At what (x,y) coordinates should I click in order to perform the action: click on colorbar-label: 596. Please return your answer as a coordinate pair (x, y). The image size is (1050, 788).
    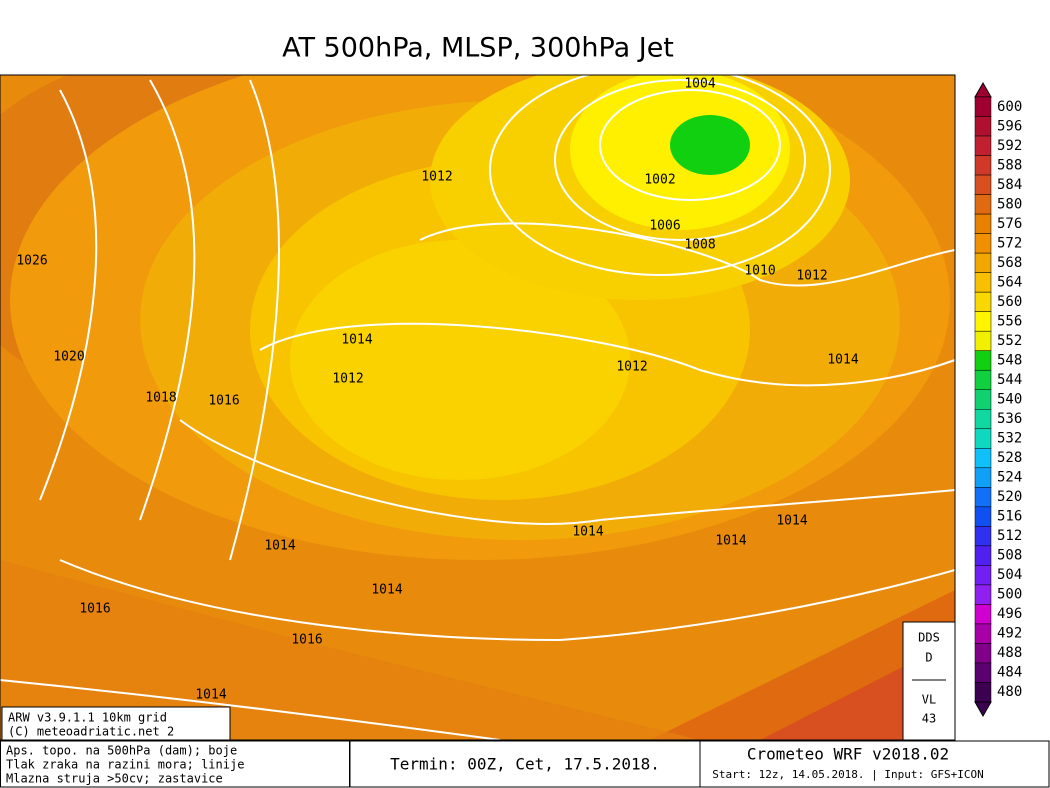
    Looking at the image, I should click on (1009, 126).